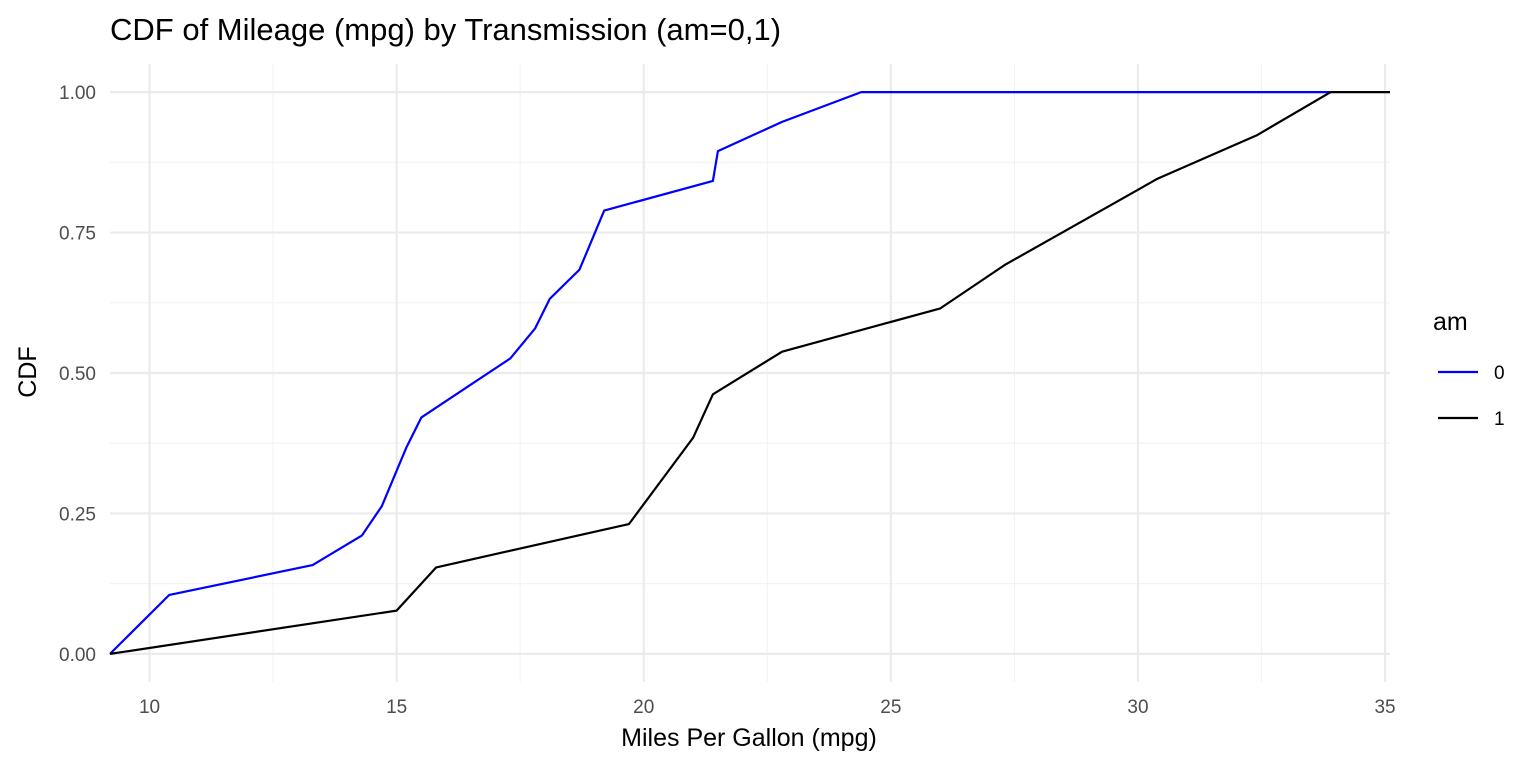  Describe the element at coordinates (149, 707) in the screenshot. I see `x-tick-label: 10` at that location.